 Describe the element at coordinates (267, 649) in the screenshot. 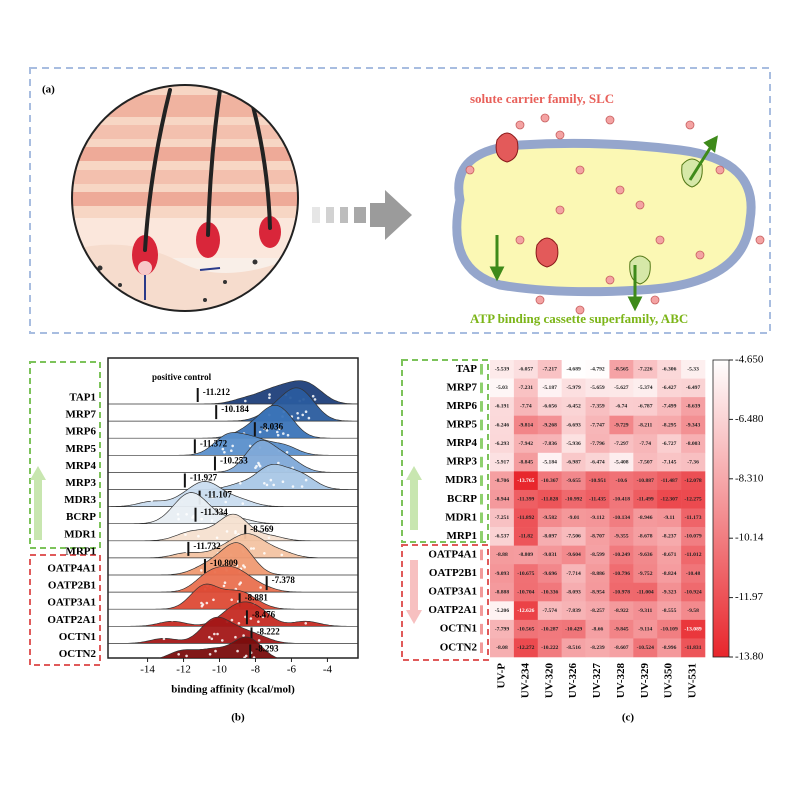

I see `positive-control-label: -8.293` at that location.